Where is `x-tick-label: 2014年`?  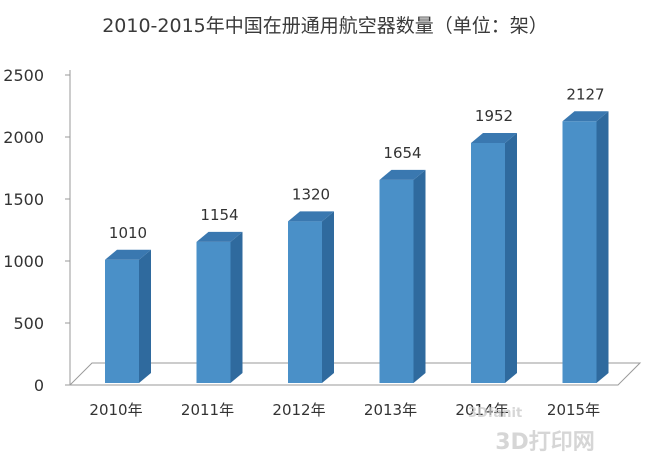 x-tick-label: 2014年 is located at coordinates (481, 410).